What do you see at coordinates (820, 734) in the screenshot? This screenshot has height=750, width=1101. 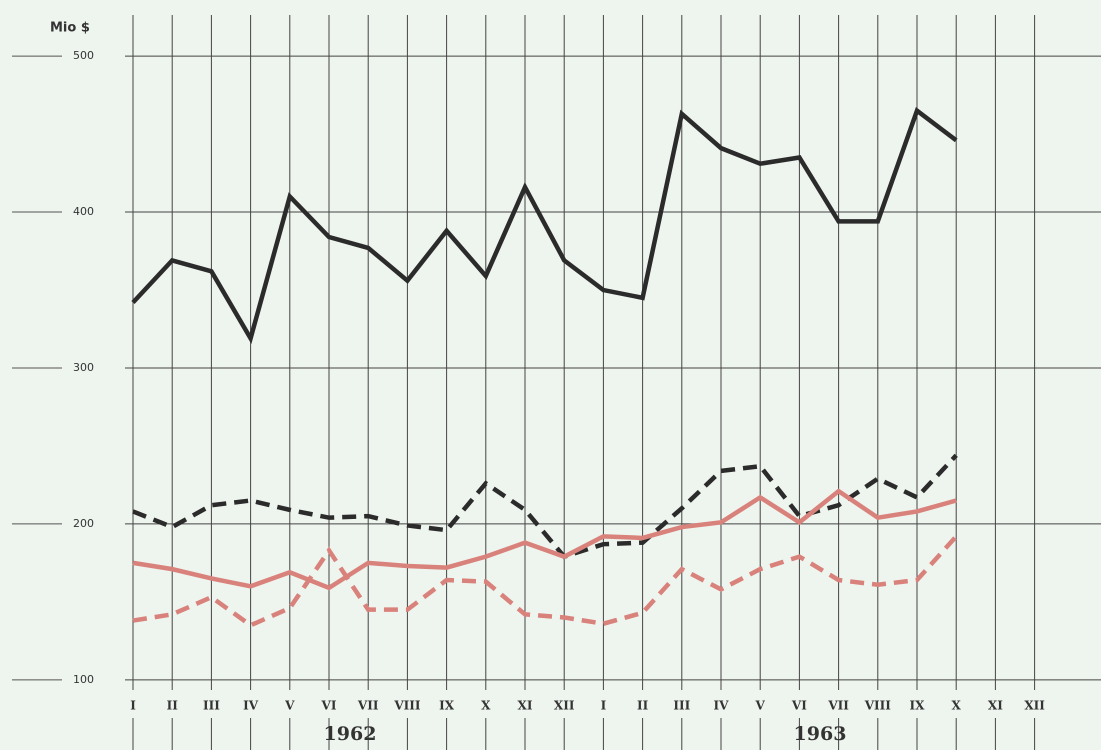 I see `year-label: 1963` at bounding box center [820, 734].